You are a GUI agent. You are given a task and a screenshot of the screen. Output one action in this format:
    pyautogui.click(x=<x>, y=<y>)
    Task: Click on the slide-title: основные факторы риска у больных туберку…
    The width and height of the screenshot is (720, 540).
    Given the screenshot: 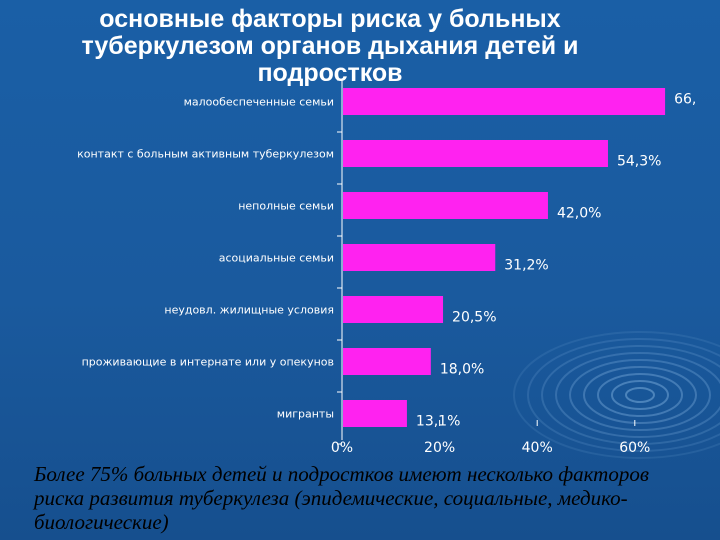 What is the action you would take?
    pyautogui.click(x=330, y=46)
    